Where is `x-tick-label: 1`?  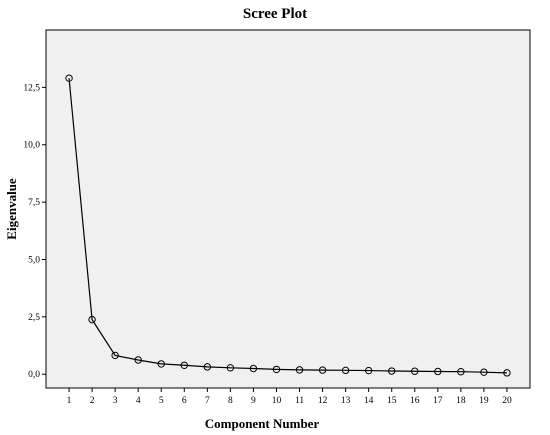
x-tick-label: 1 is located at coordinates (69, 401).